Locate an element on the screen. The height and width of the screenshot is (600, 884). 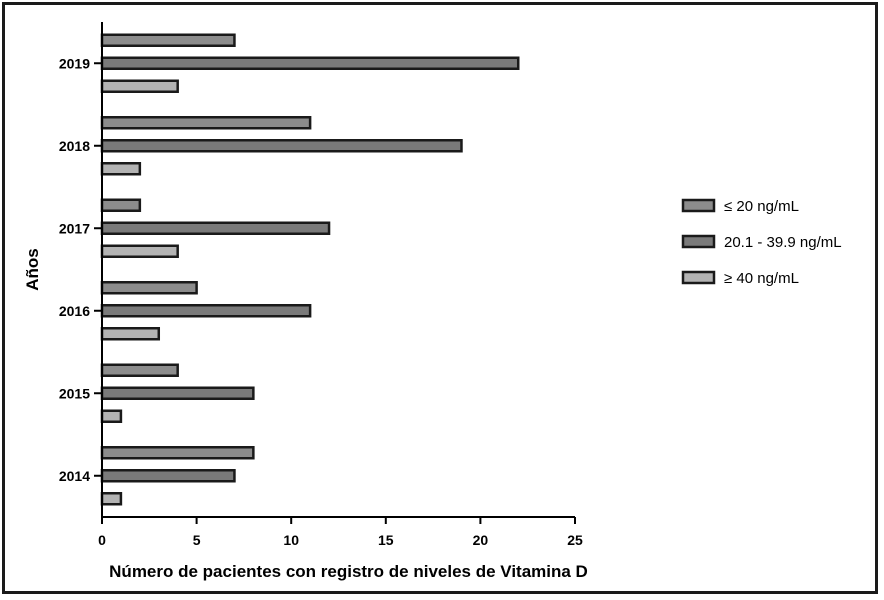
legend-label-2: 20.1 - 39.9 ng/mL is located at coordinates (783, 242).